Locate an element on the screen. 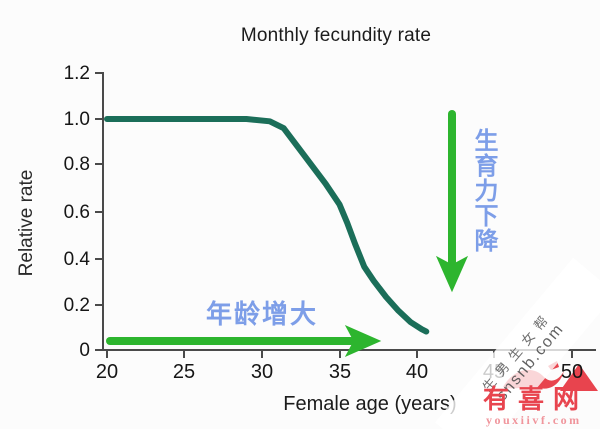  fertility-decline-annotation: 生育力下降 is located at coordinates (483, 190).